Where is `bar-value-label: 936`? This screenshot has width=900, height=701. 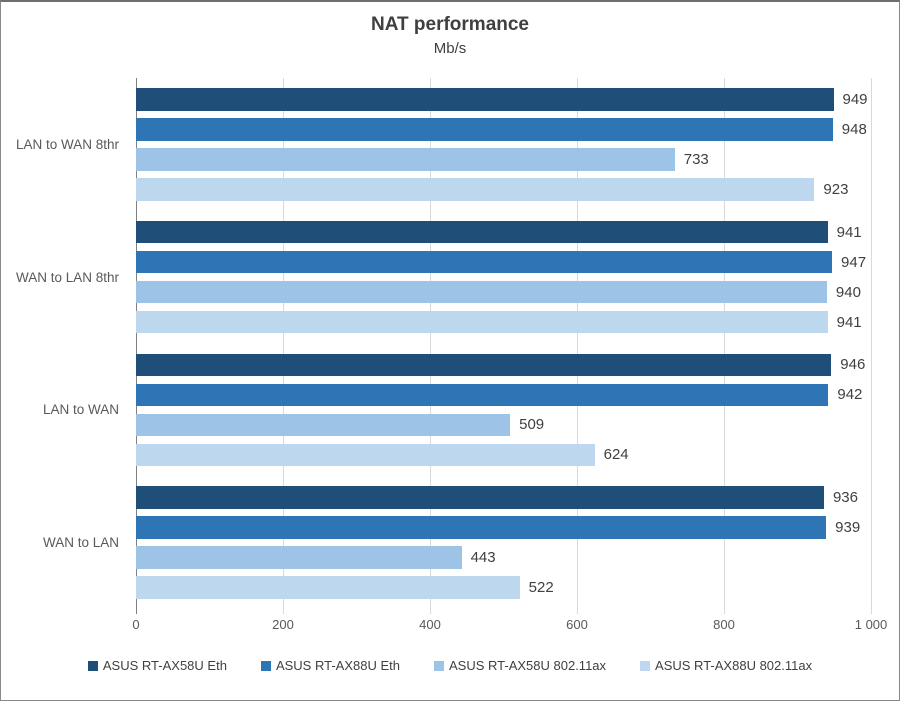 bar-value-label: 936 is located at coordinates (845, 498).